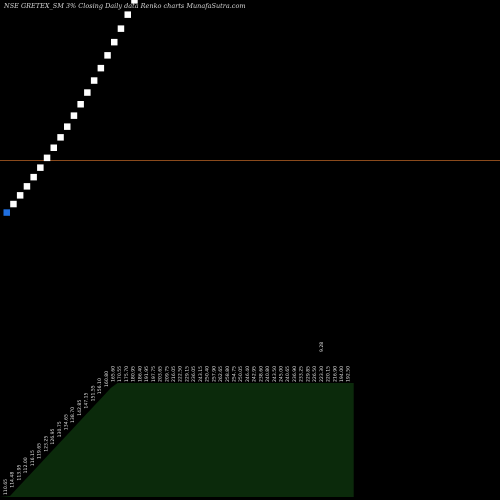 This screenshot has height=500, width=500. What do you see at coordinates (120, 374) in the screenshot?
I see `price-tick-label: 170.55` at bounding box center [120, 374].